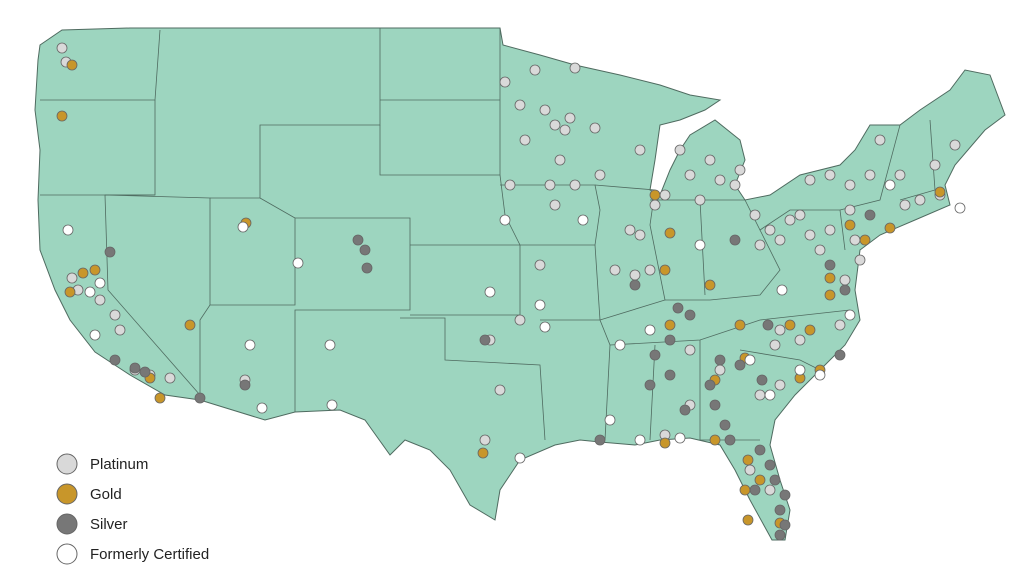  What do you see at coordinates (132, 509) in the screenshot?
I see `legend: Platinum Gold Silver Formerly Certified` at bounding box center [132, 509].